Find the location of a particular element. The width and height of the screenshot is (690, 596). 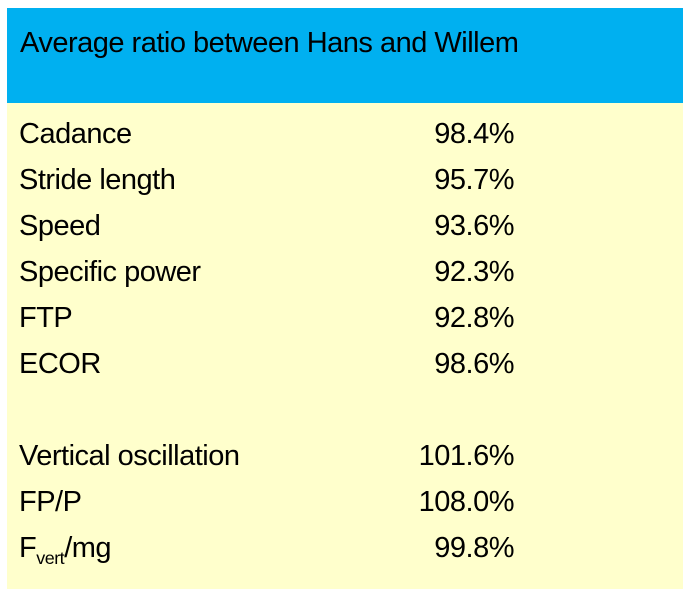

row-label-subscript: vert is located at coordinates (50, 557).